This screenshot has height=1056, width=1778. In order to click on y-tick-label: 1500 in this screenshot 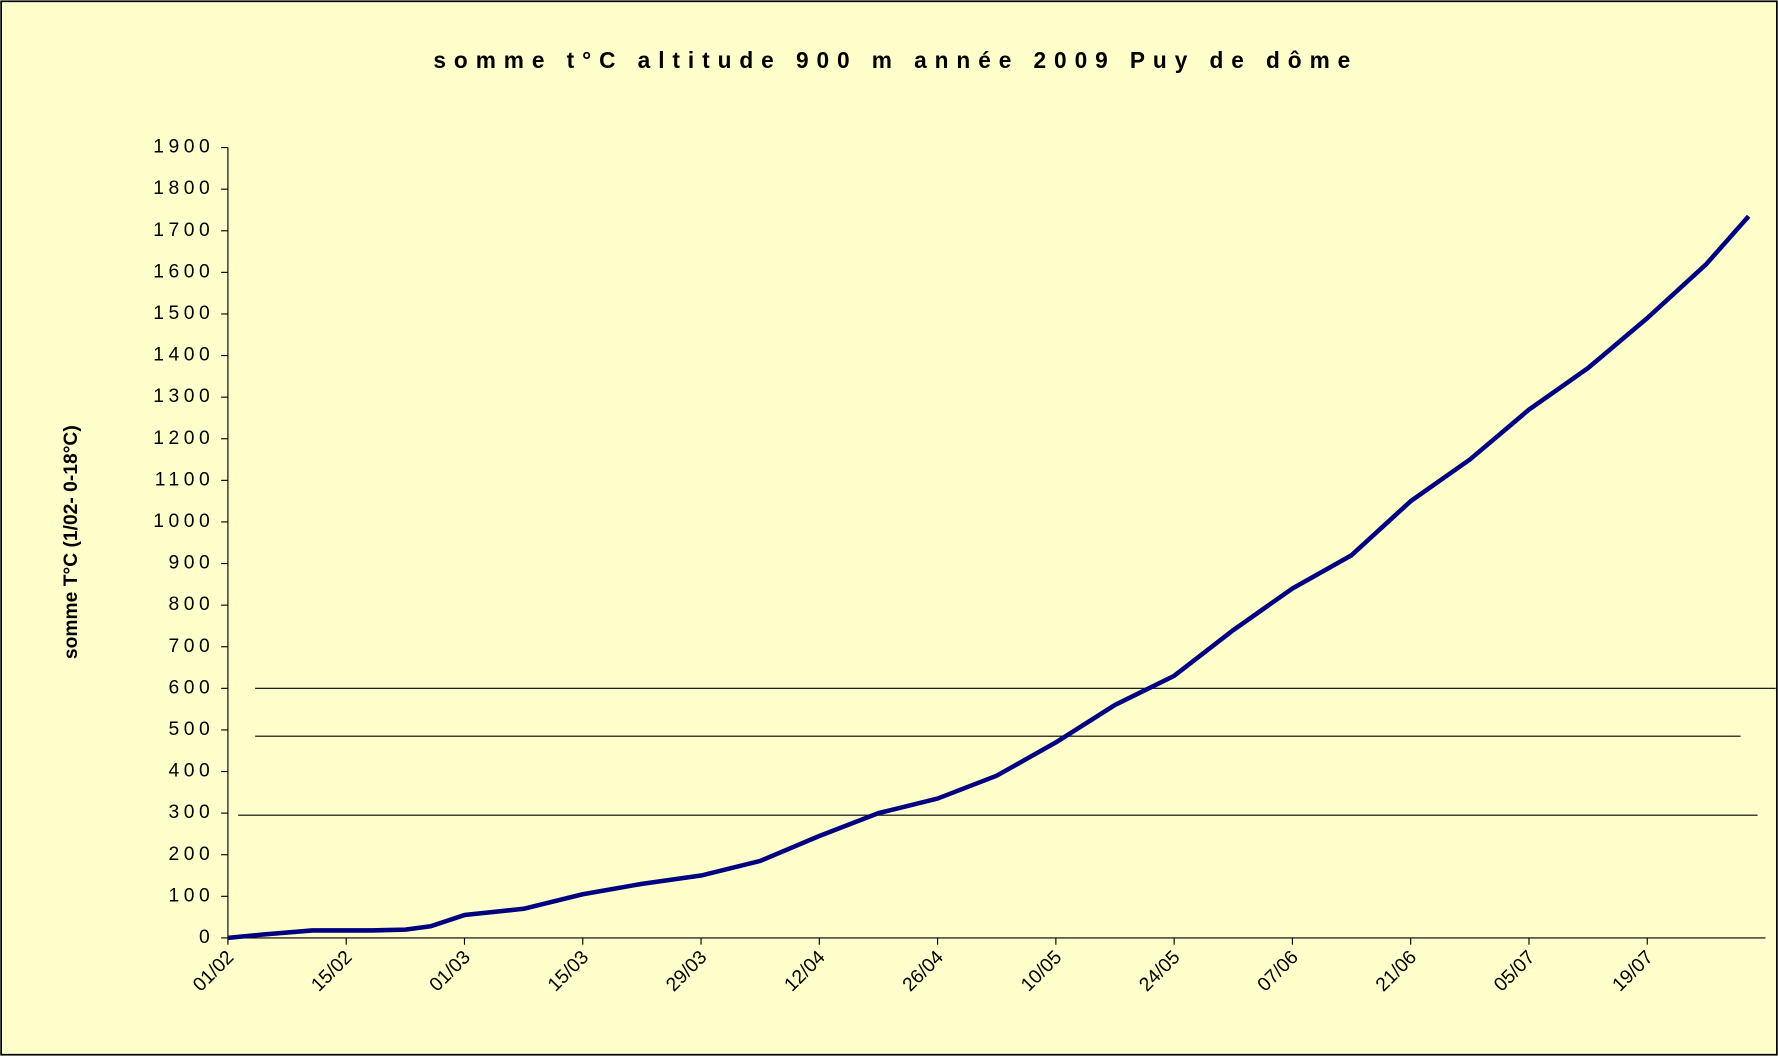, I will do `click(183, 313)`.